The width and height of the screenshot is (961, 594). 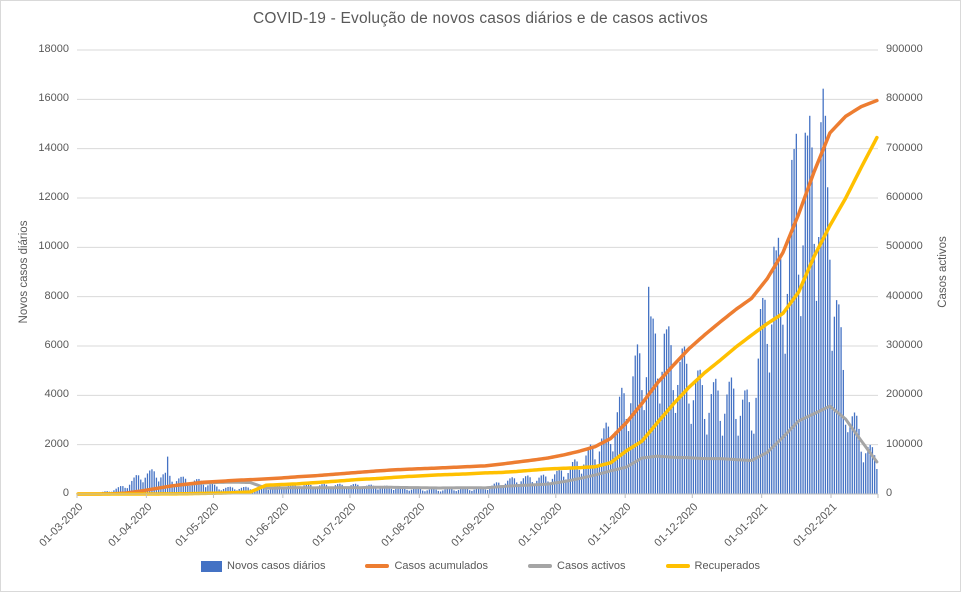 I want to click on legend-item-casos-acumulados: Casos acumulados, so click(x=426, y=566).